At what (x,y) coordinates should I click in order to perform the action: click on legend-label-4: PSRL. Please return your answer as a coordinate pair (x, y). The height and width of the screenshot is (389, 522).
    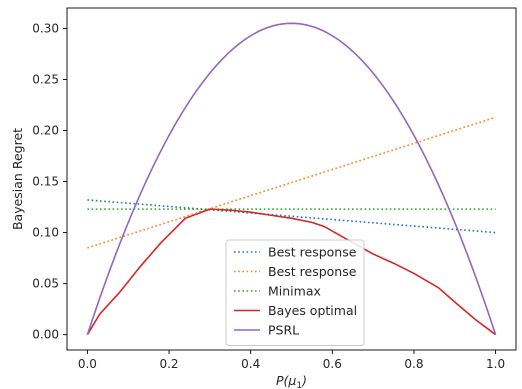
    Looking at the image, I should click on (283, 330).